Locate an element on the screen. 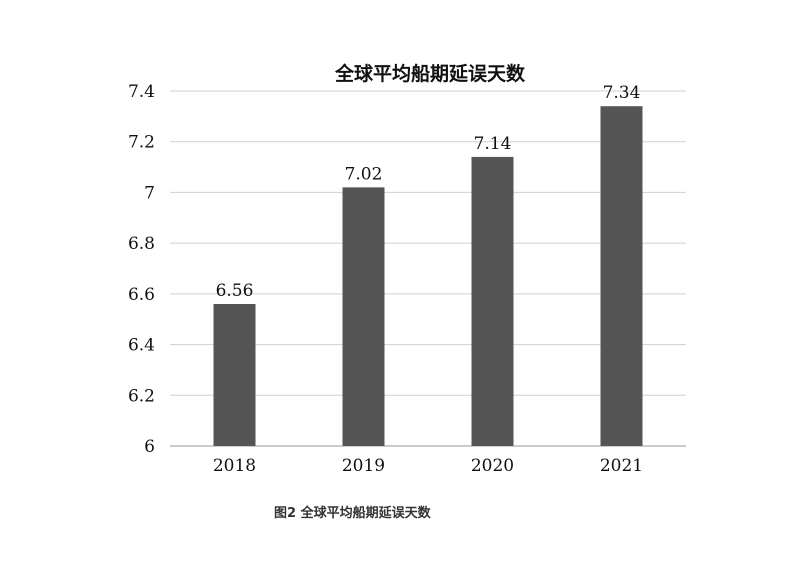 This screenshot has height=582, width=806. data-label-2018: 6.56 is located at coordinates (235, 291).